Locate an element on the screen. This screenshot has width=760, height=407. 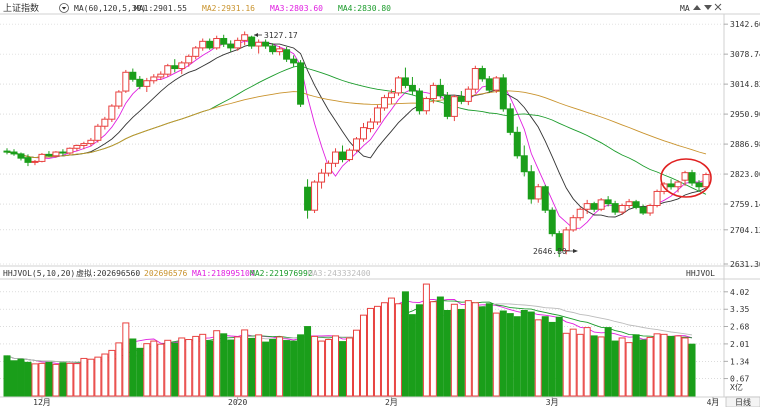
price-tick-label: 2704.13 is located at coordinates (745, 230).